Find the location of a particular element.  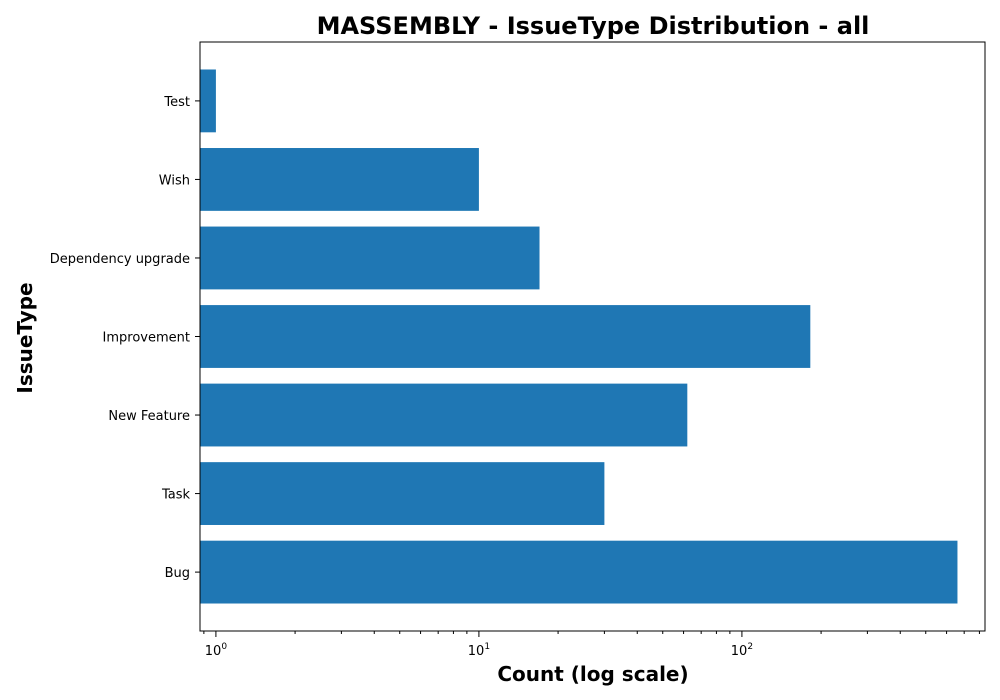

x-axis-label: Count (log scale) is located at coordinates (592, 674).